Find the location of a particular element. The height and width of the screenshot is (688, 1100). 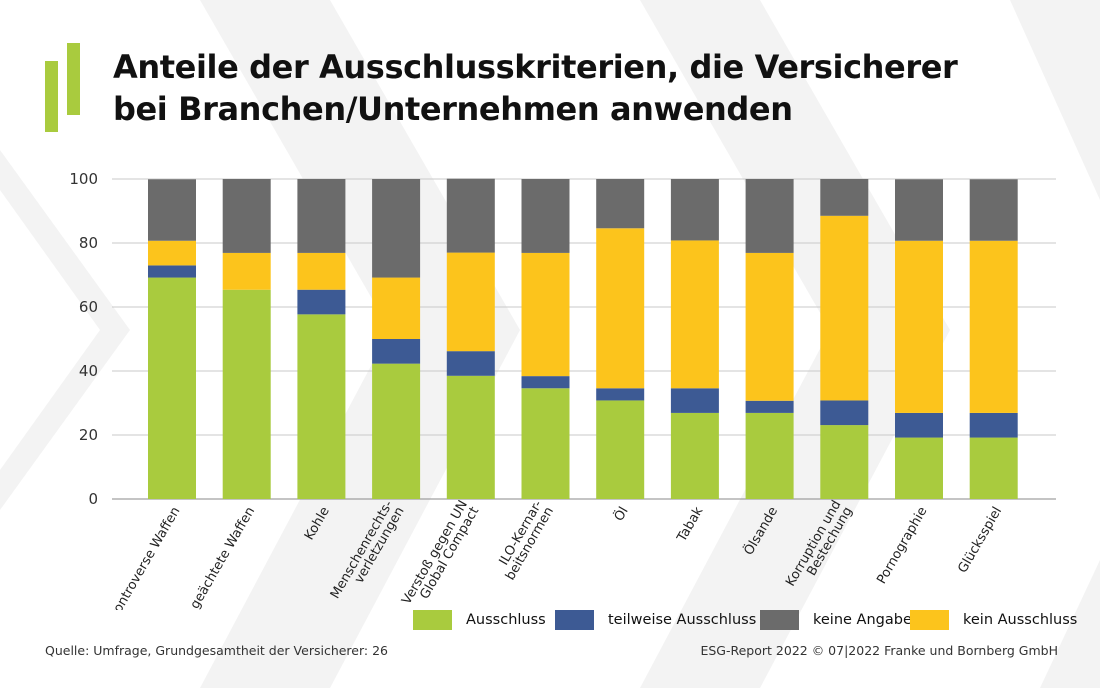

legend-swatch-kein-ausschluss is located at coordinates (929, 620).